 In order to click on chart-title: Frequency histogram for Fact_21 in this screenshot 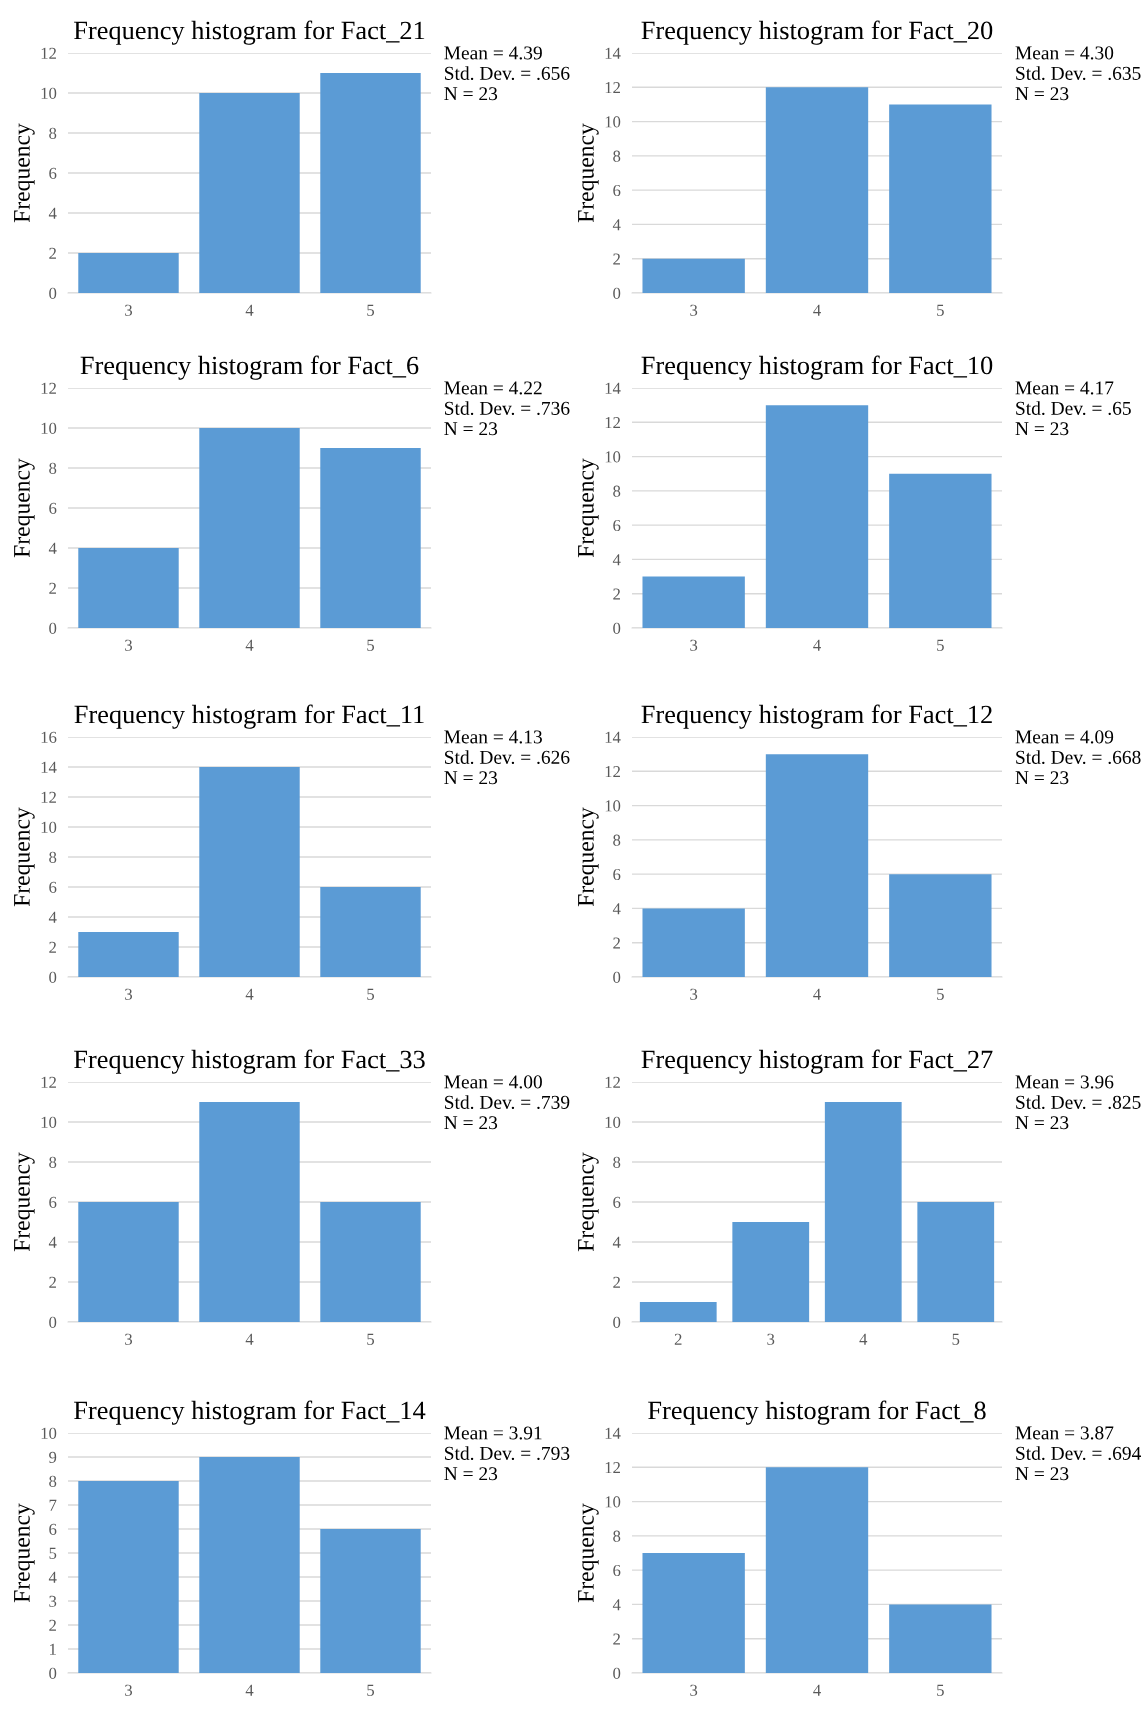, I will do `click(249, 32)`.